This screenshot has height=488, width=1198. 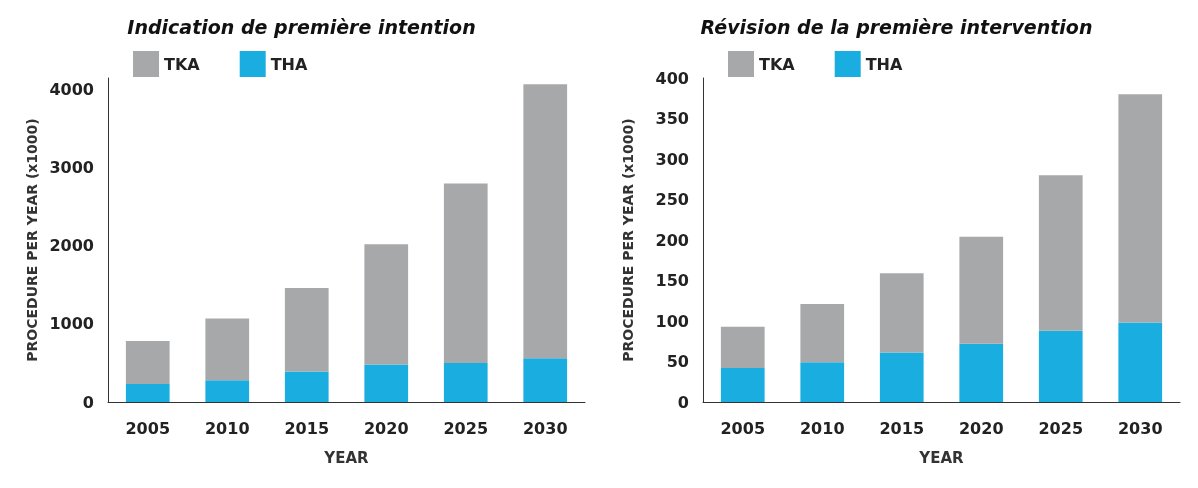 What do you see at coordinates (672, 321) in the screenshot?
I see `y-tick-label: 100` at bounding box center [672, 321].